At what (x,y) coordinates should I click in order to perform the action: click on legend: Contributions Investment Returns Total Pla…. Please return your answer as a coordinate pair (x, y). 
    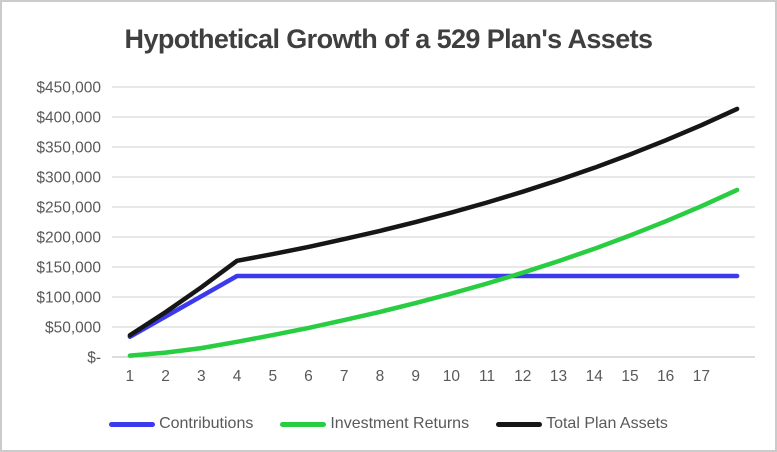
    Looking at the image, I should click on (388, 424).